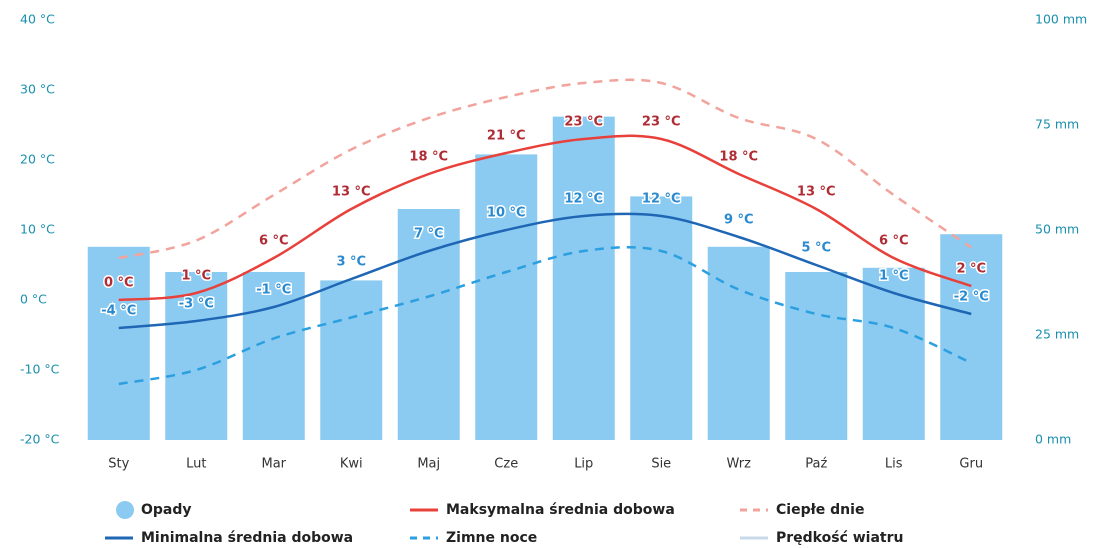  Describe the element at coordinates (583, 464) in the screenshot. I see `x-tick-label: Lip` at that location.